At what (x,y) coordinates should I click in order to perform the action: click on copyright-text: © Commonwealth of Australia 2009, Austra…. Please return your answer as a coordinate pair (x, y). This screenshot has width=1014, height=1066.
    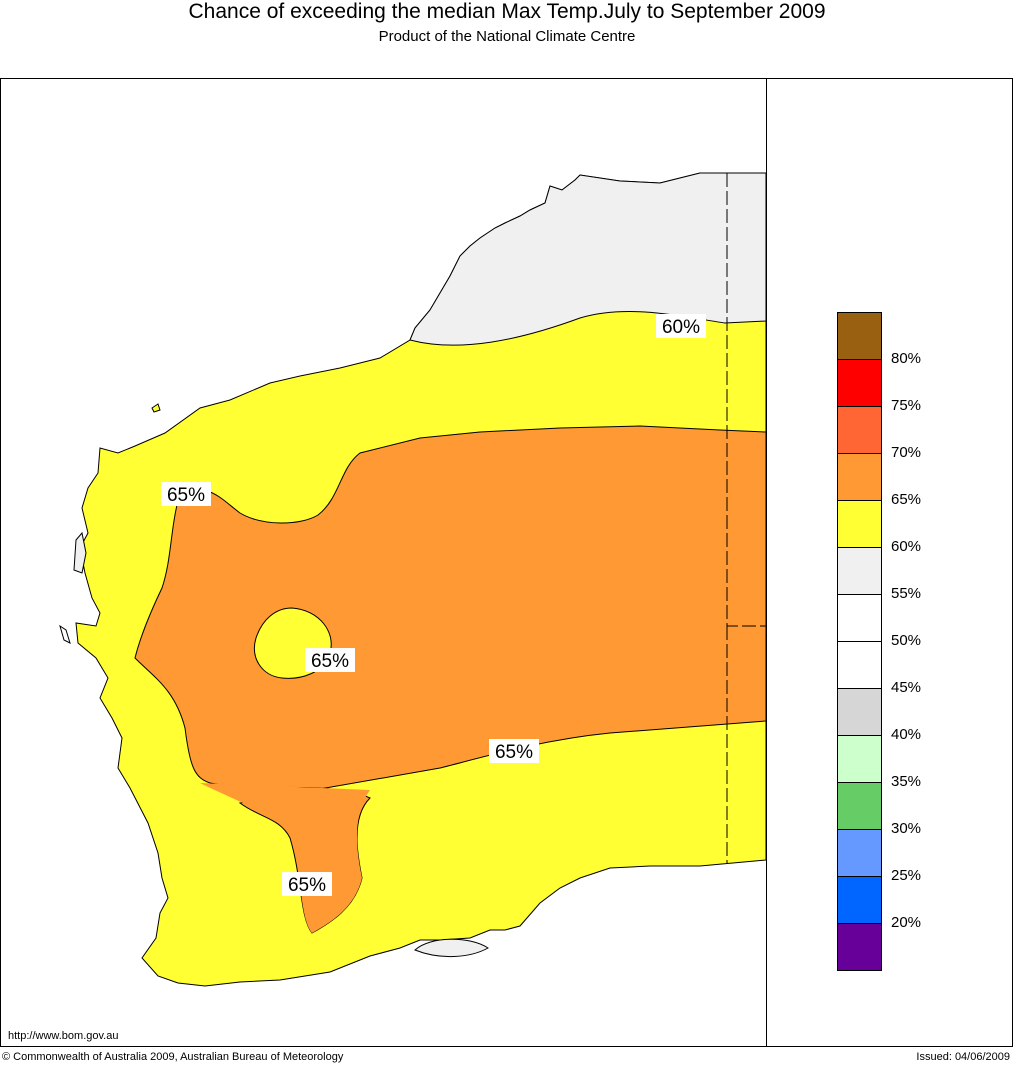
    Looking at the image, I should click on (173, 1057).